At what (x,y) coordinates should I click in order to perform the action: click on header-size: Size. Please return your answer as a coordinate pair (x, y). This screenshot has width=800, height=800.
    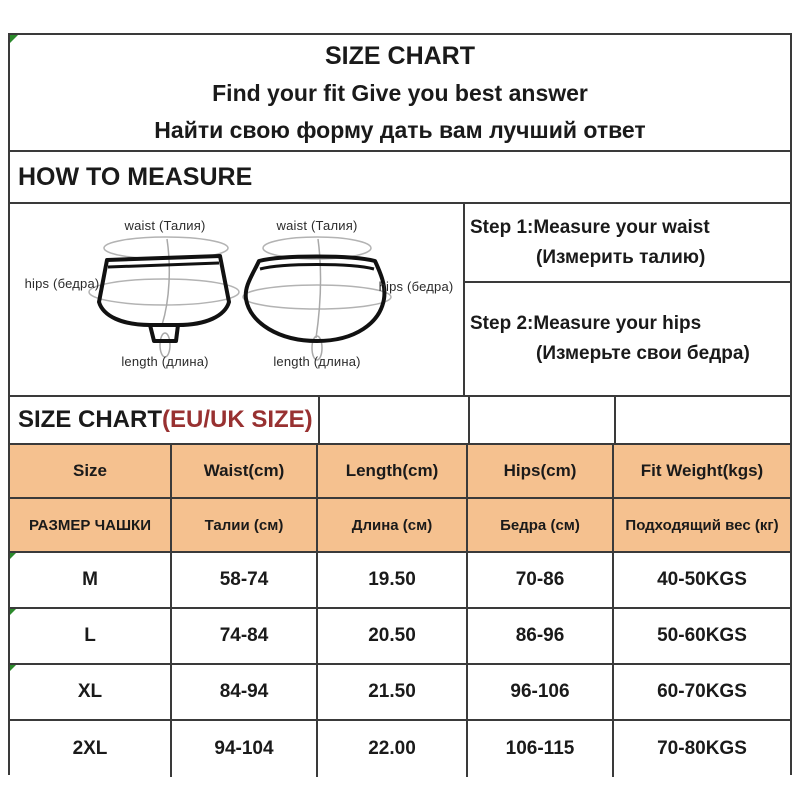
    Looking at the image, I should click on (91, 471).